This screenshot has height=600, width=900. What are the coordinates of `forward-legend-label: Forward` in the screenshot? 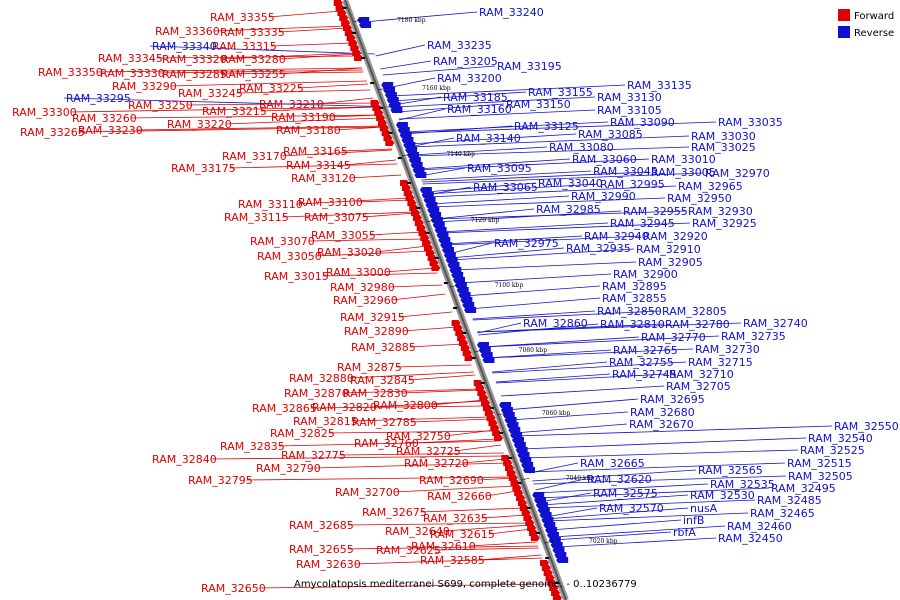 It's located at (874, 16).